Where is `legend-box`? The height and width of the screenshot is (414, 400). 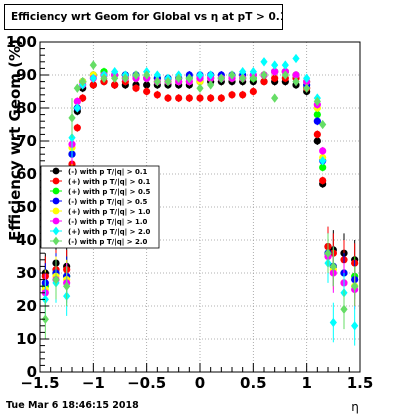
legend-box is located at coordinates (100, 207).